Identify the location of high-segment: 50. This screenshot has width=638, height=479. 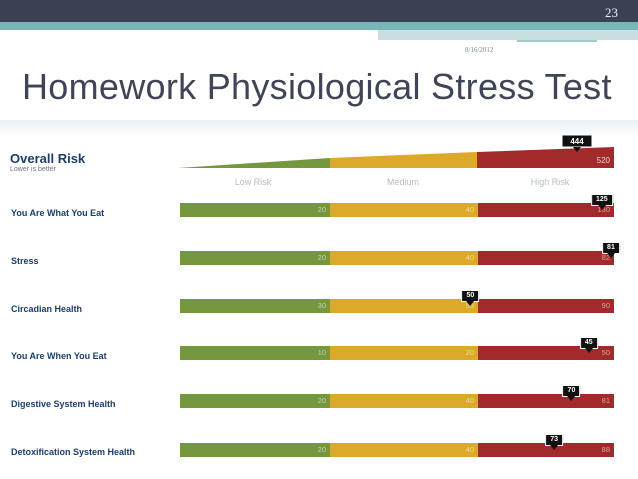
(546, 353).